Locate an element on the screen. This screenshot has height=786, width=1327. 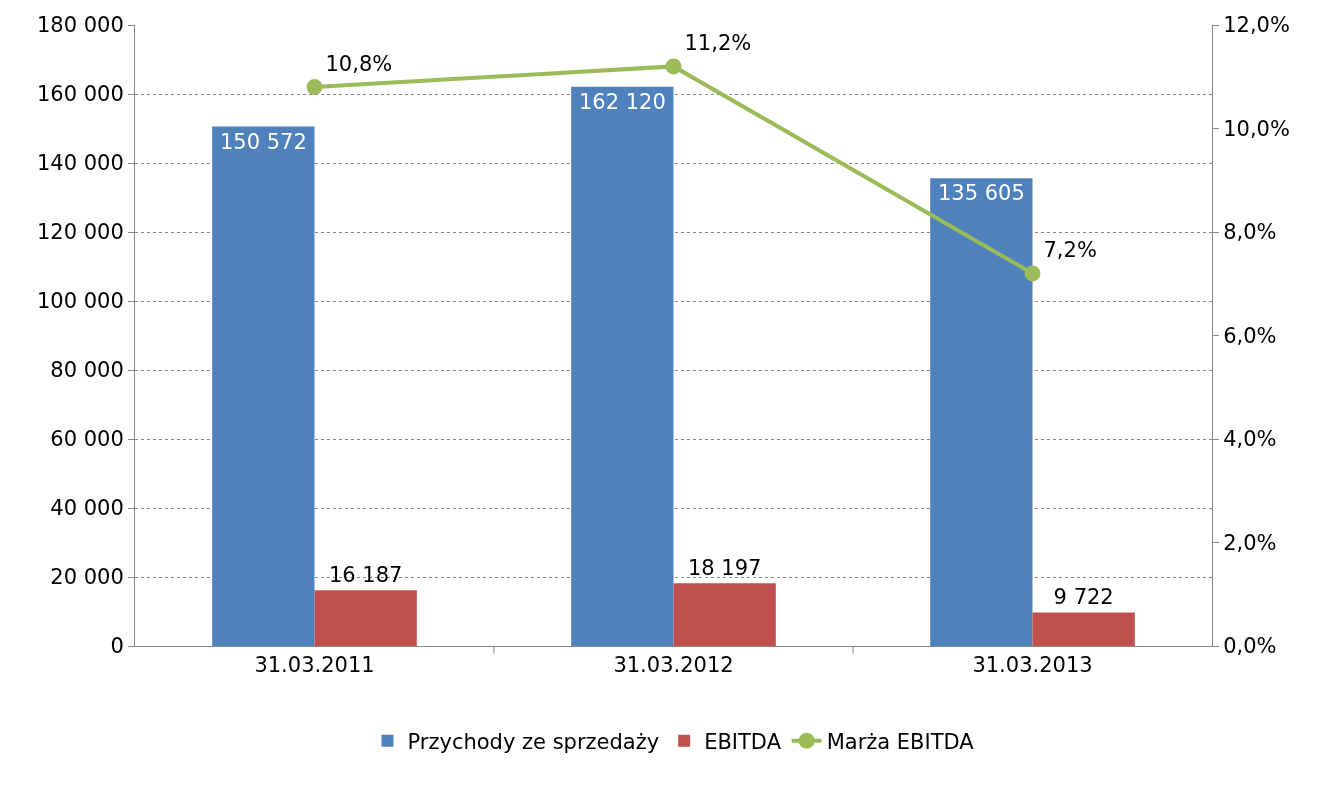
legend-label: Przychody ze sprzedaży is located at coordinates (533, 741).